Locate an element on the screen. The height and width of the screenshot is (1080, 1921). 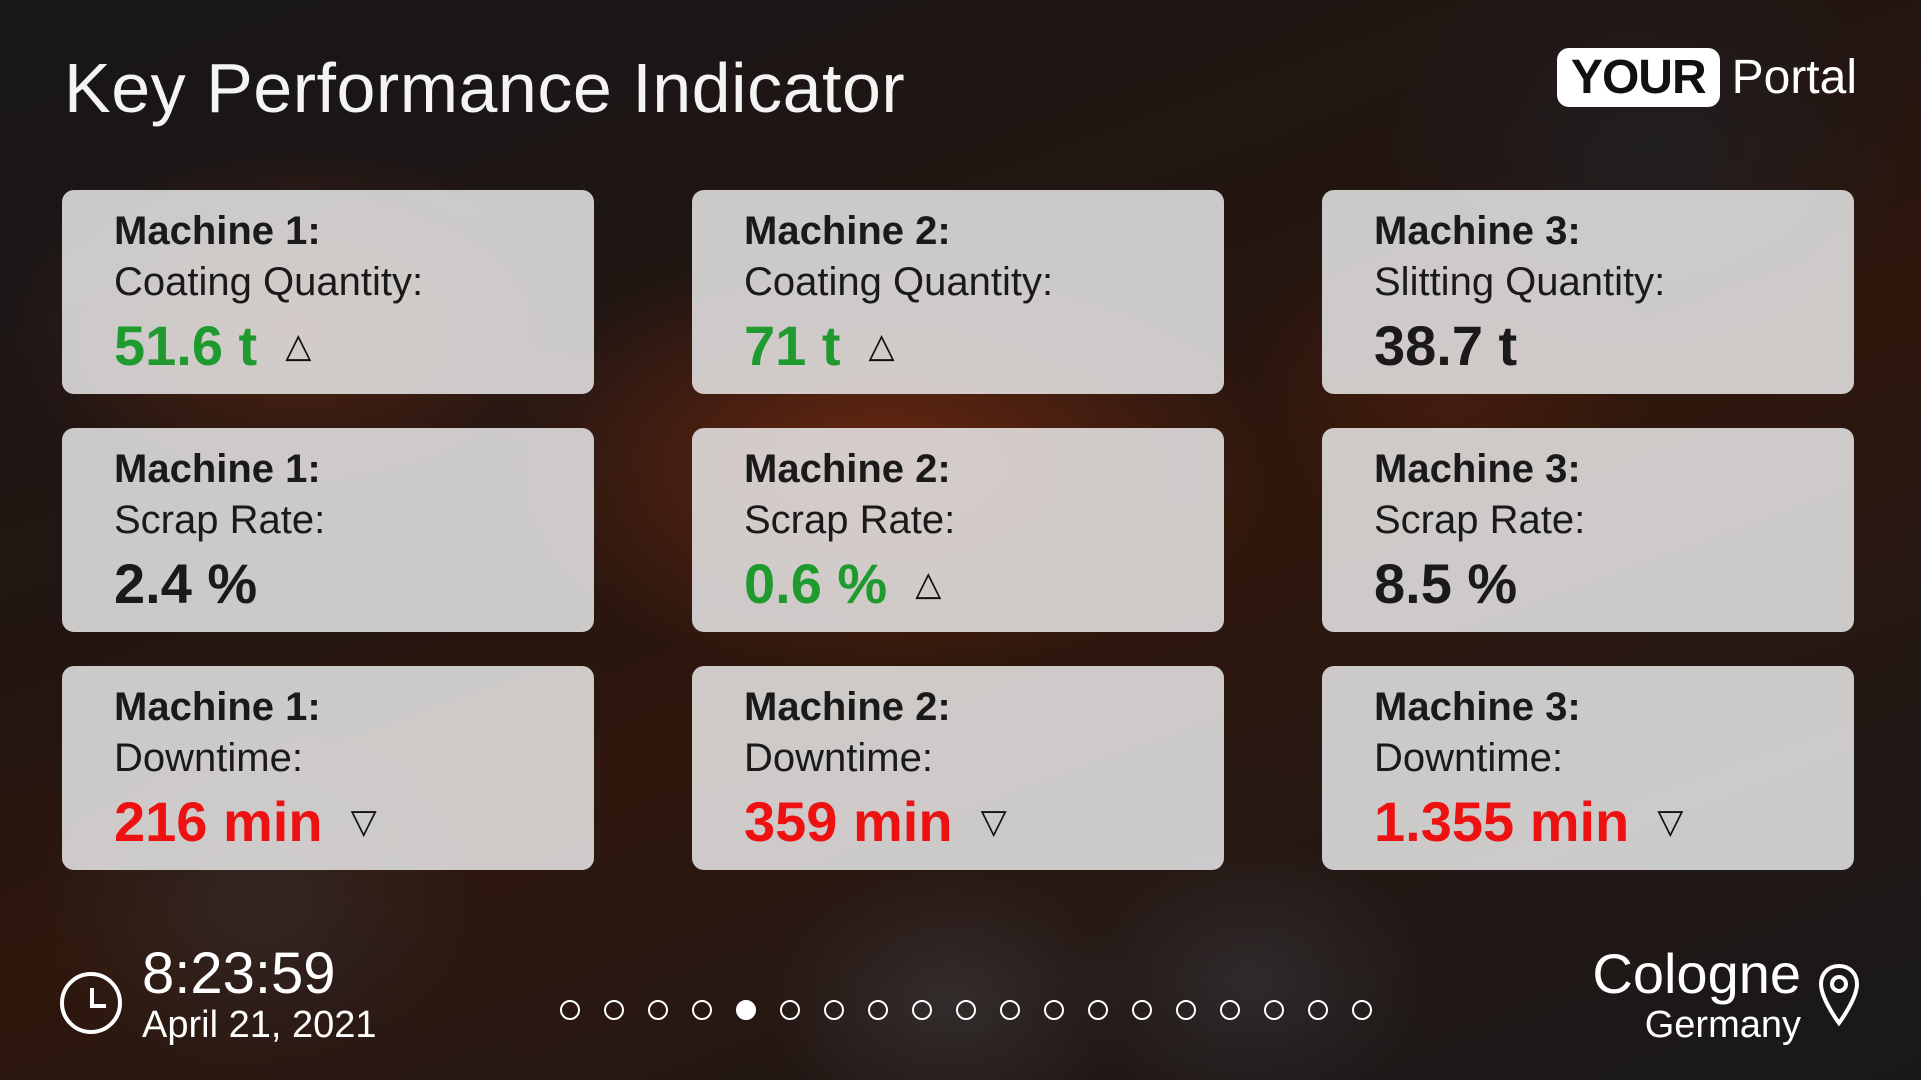
city-name: Cologne is located at coordinates (1696, 973).